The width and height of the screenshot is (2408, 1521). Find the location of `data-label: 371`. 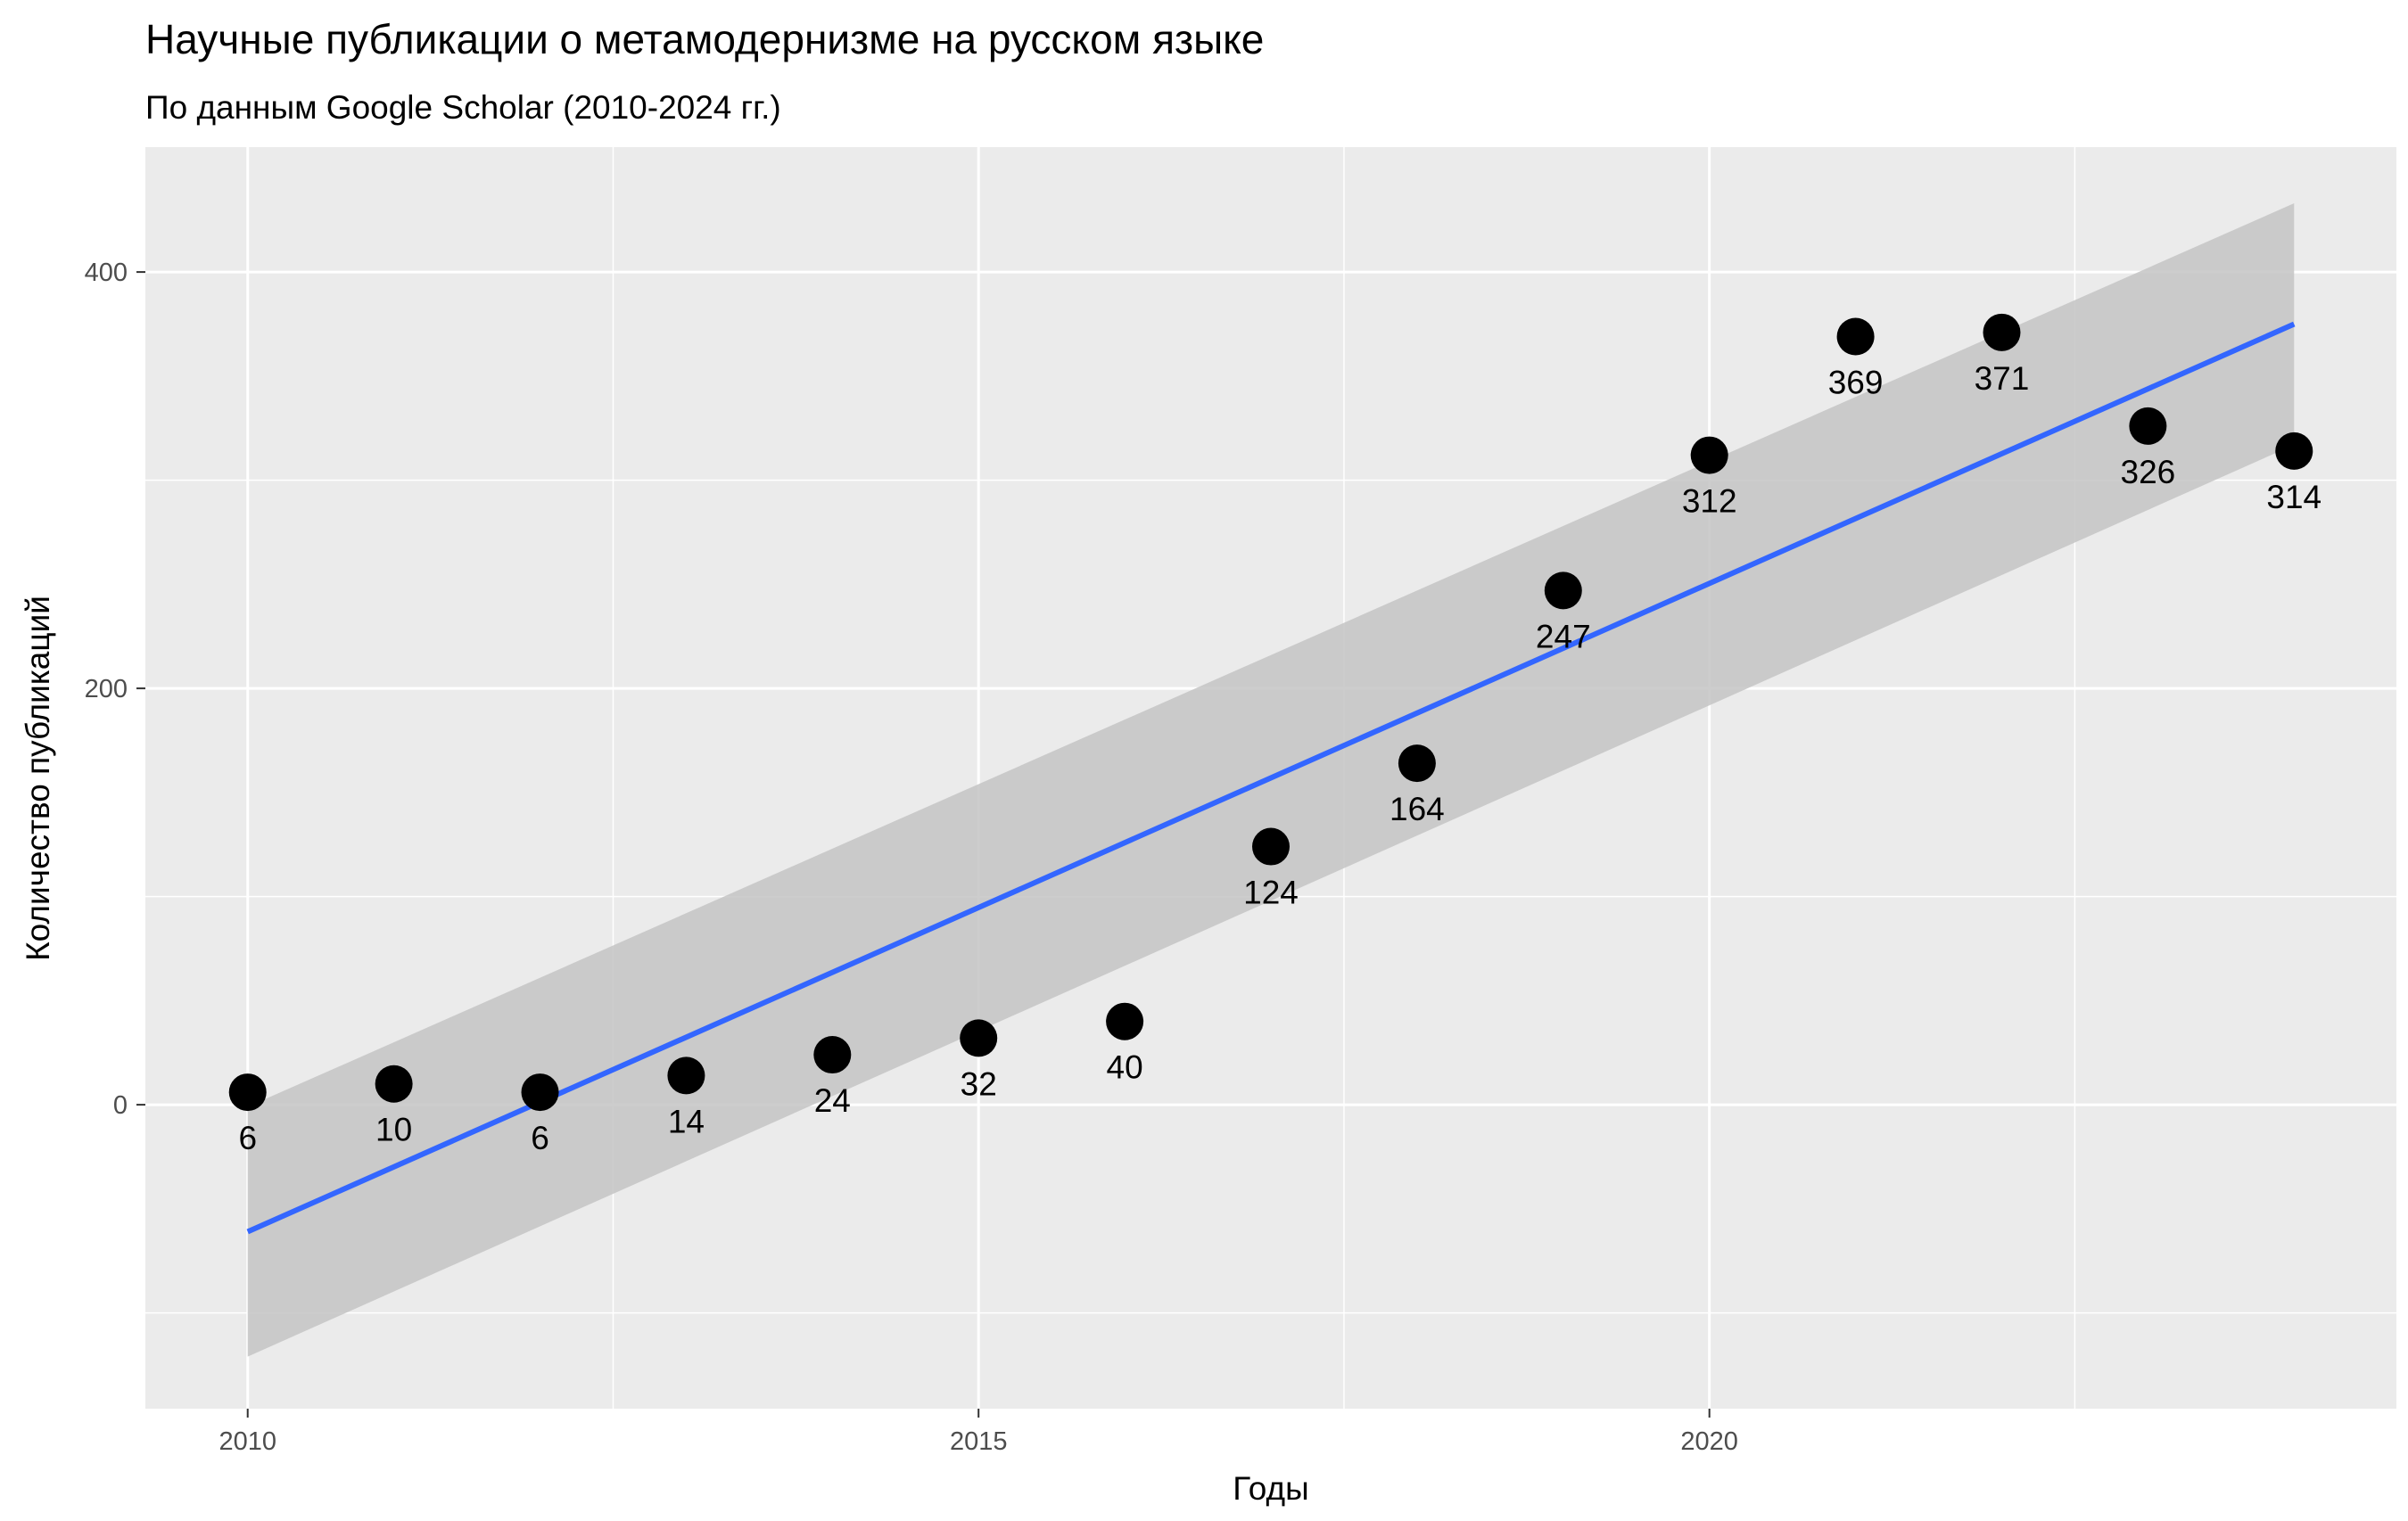

data-label: 371 is located at coordinates (2002, 378).